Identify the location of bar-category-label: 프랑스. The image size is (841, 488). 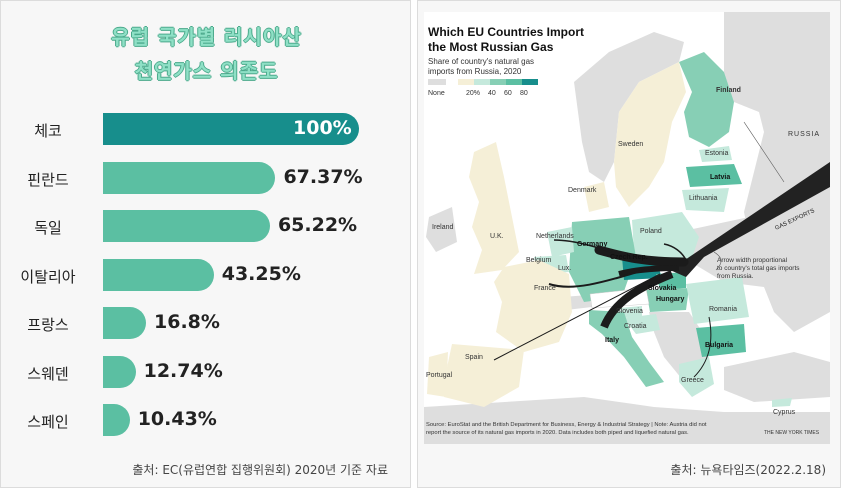
(48, 325).